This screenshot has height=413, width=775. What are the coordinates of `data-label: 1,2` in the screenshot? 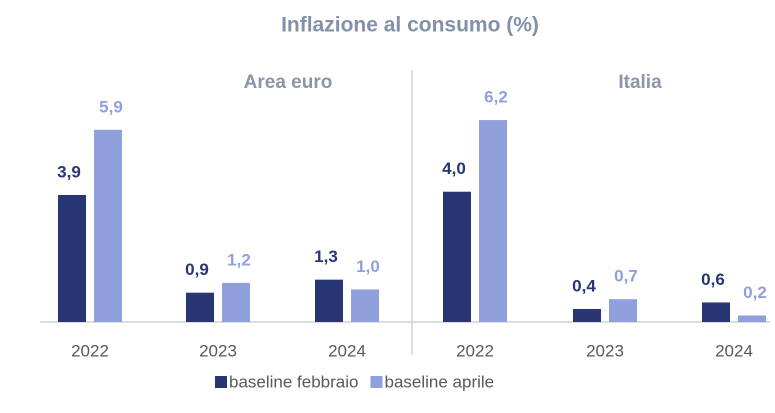 It's located at (239, 259).